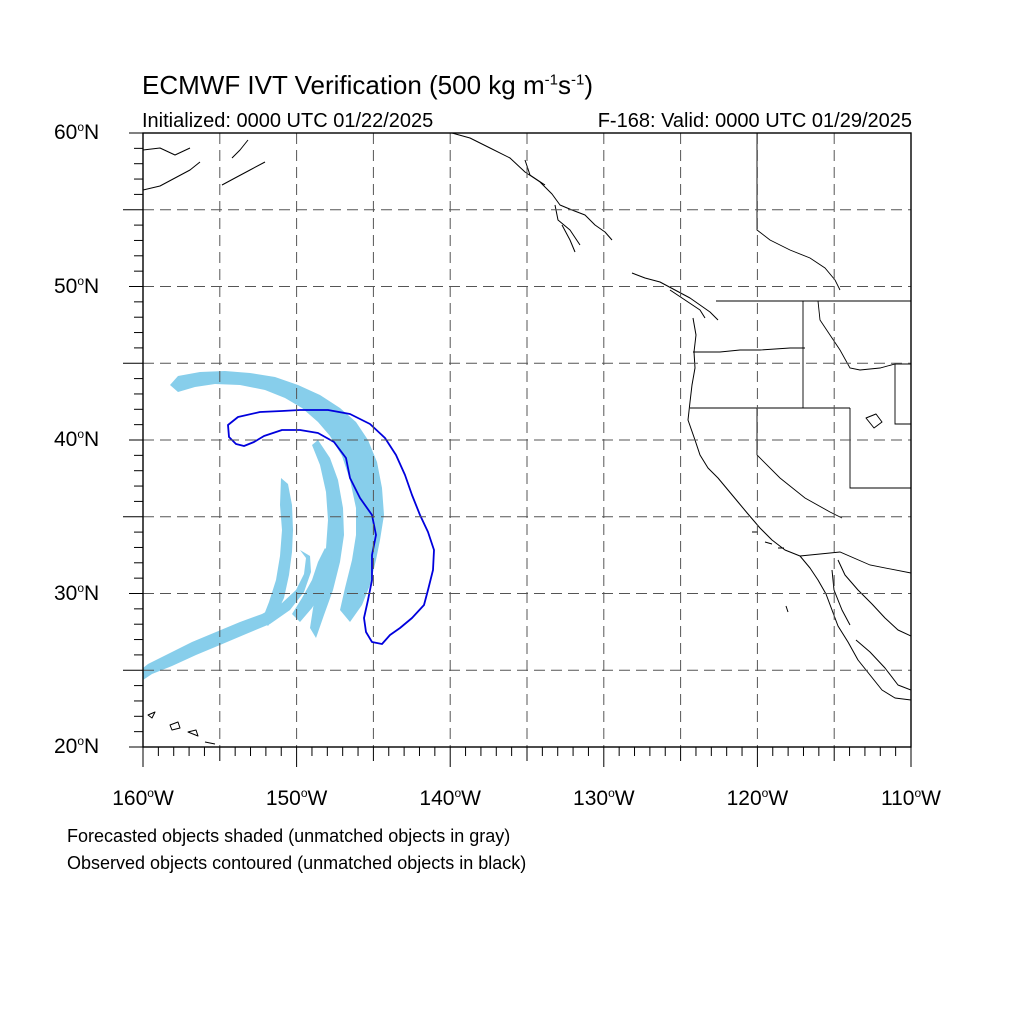  What do you see at coordinates (856, 354) in the screenshot?
I see `idaho-border` at bounding box center [856, 354].